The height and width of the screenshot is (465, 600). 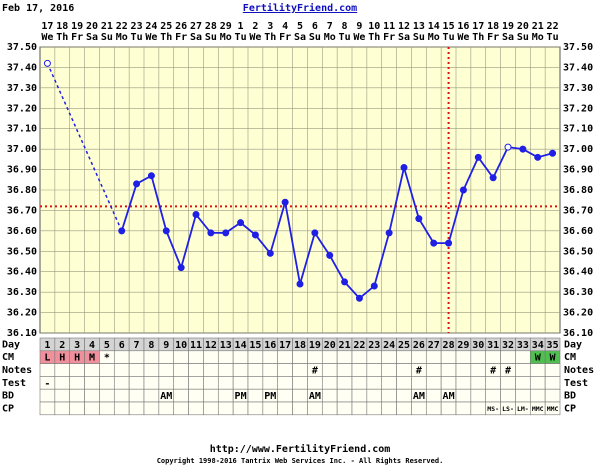 I want to click on cell-text: 31, so click(x=493, y=345).